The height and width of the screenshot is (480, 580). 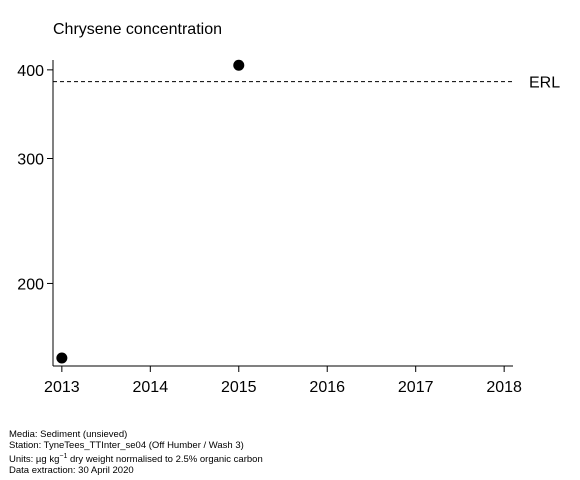 What do you see at coordinates (35, 178) in the screenshot?
I see `y-ticks: 200 300 400` at bounding box center [35, 178].